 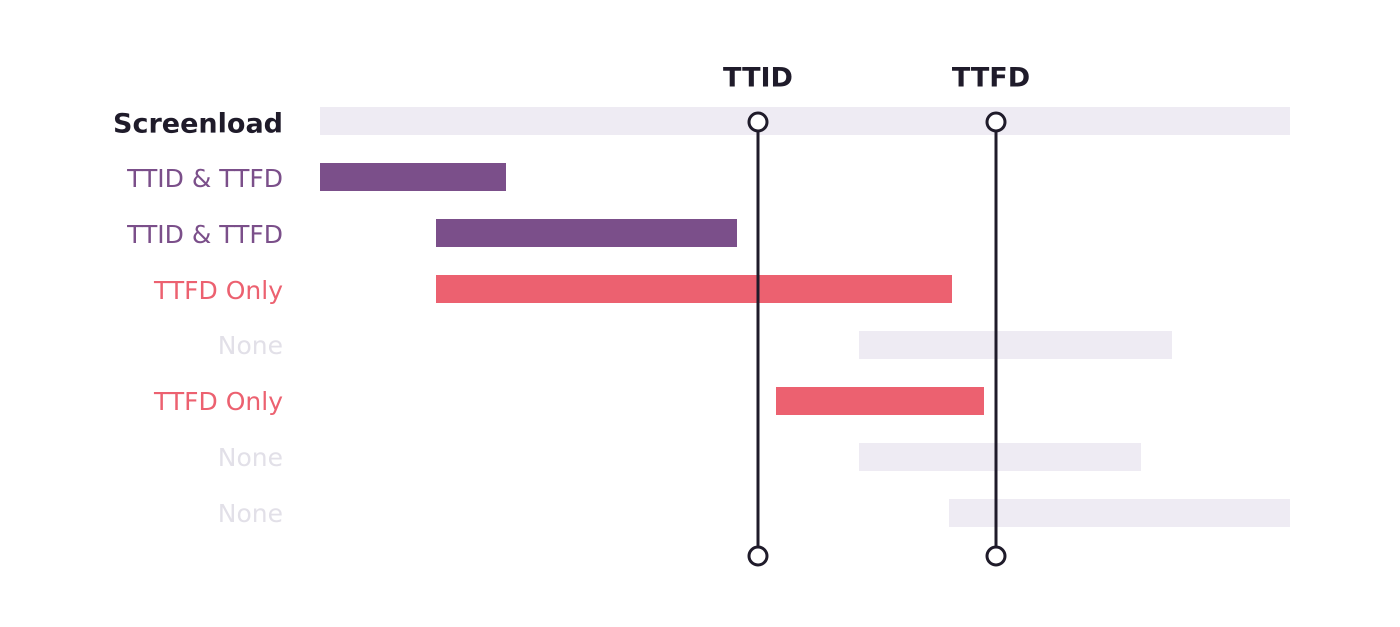 I want to click on marker-label: TTFD, so click(x=991, y=78).